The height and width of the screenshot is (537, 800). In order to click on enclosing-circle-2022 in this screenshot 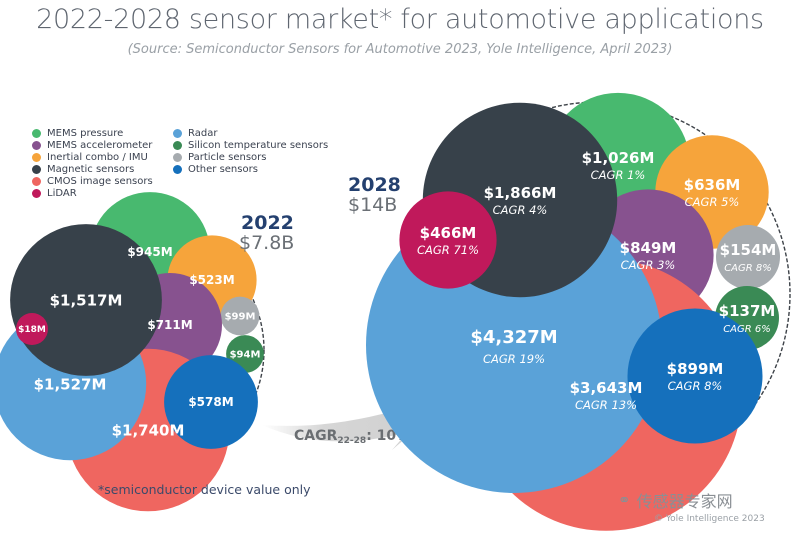, I will do `click(142, 350)`.